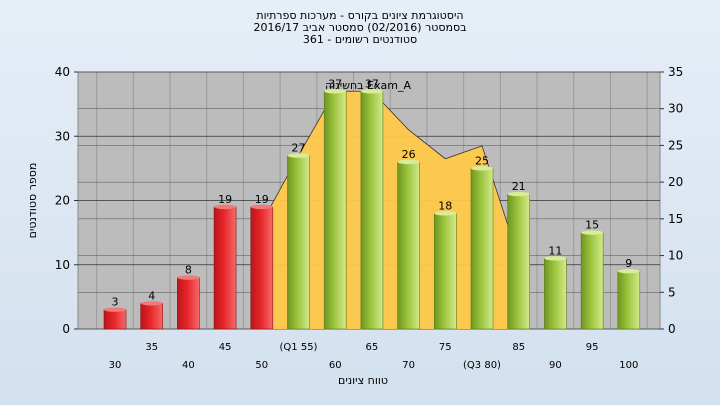  Describe the element at coordinates (675, 256) in the screenshot. I see `right-tick-label: 10` at that location.